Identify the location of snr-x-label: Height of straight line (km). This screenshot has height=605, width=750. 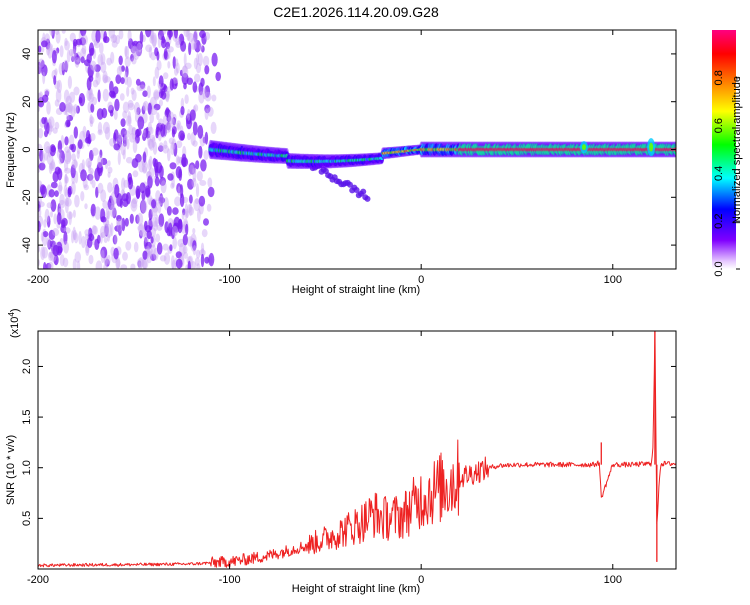
(356, 589).